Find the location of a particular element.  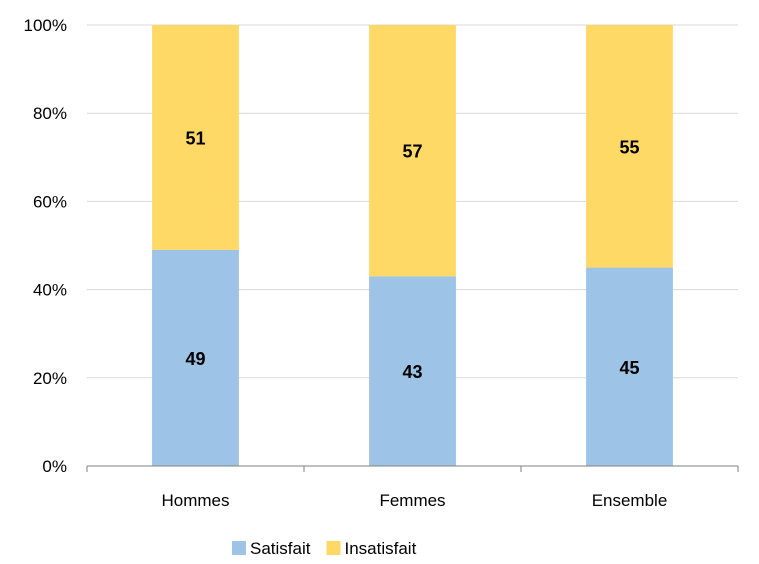

x-category-label: Ensemble is located at coordinates (630, 500).